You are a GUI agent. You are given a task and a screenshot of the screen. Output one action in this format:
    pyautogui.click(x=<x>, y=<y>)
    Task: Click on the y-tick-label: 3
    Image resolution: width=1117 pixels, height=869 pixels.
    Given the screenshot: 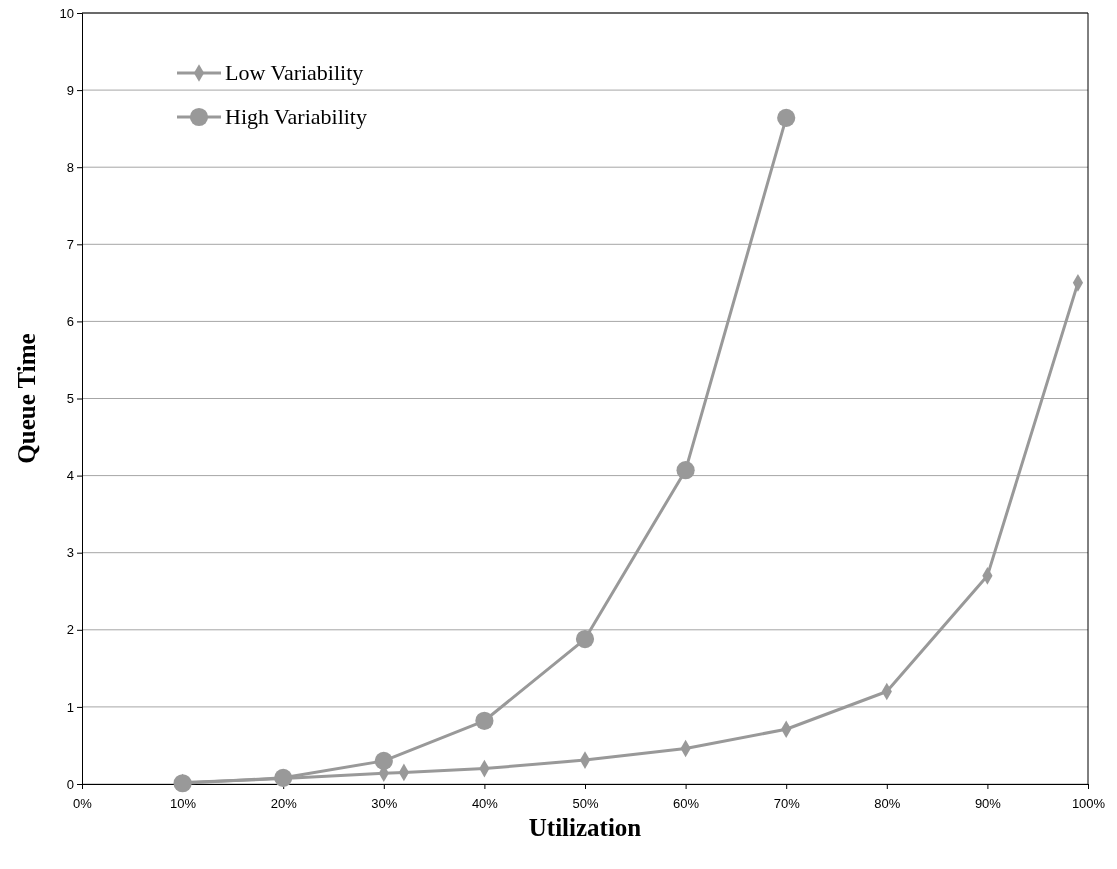 What is the action you would take?
    pyautogui.click(x=70, y=553)
    